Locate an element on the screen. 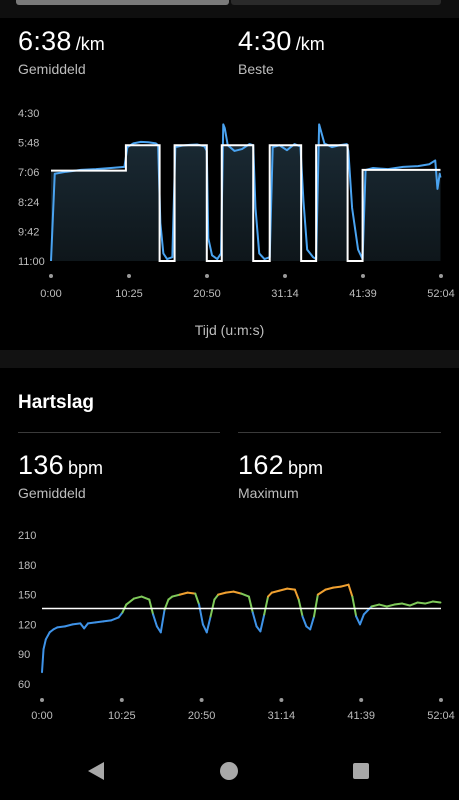 This screenshot has width=459, height=800. recents-icon is located at coordinates (361, 771).